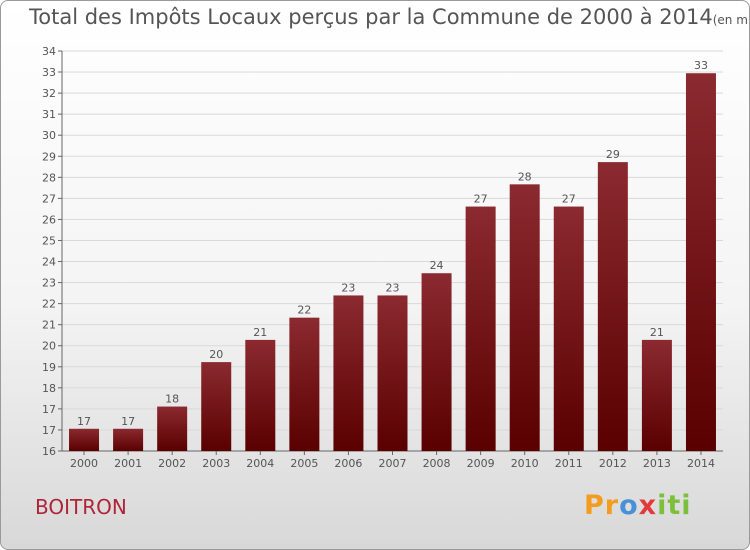 This screenshot has width=750, height=550. Describe the element at coordinates (613, 154) in the screenshot. I see `bar-value-label: 29` at that location.